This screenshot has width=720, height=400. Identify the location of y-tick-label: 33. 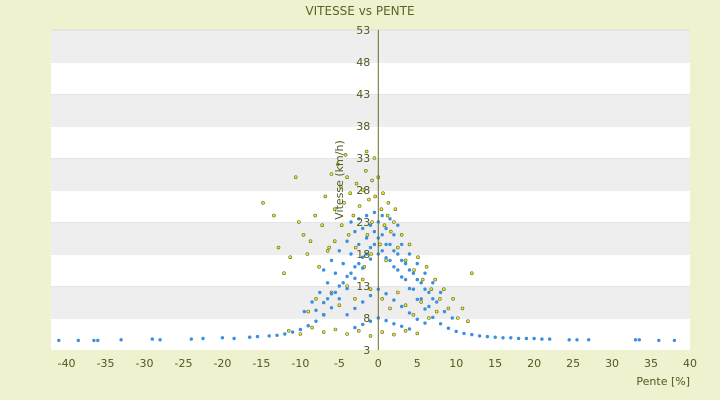
(363, 158).